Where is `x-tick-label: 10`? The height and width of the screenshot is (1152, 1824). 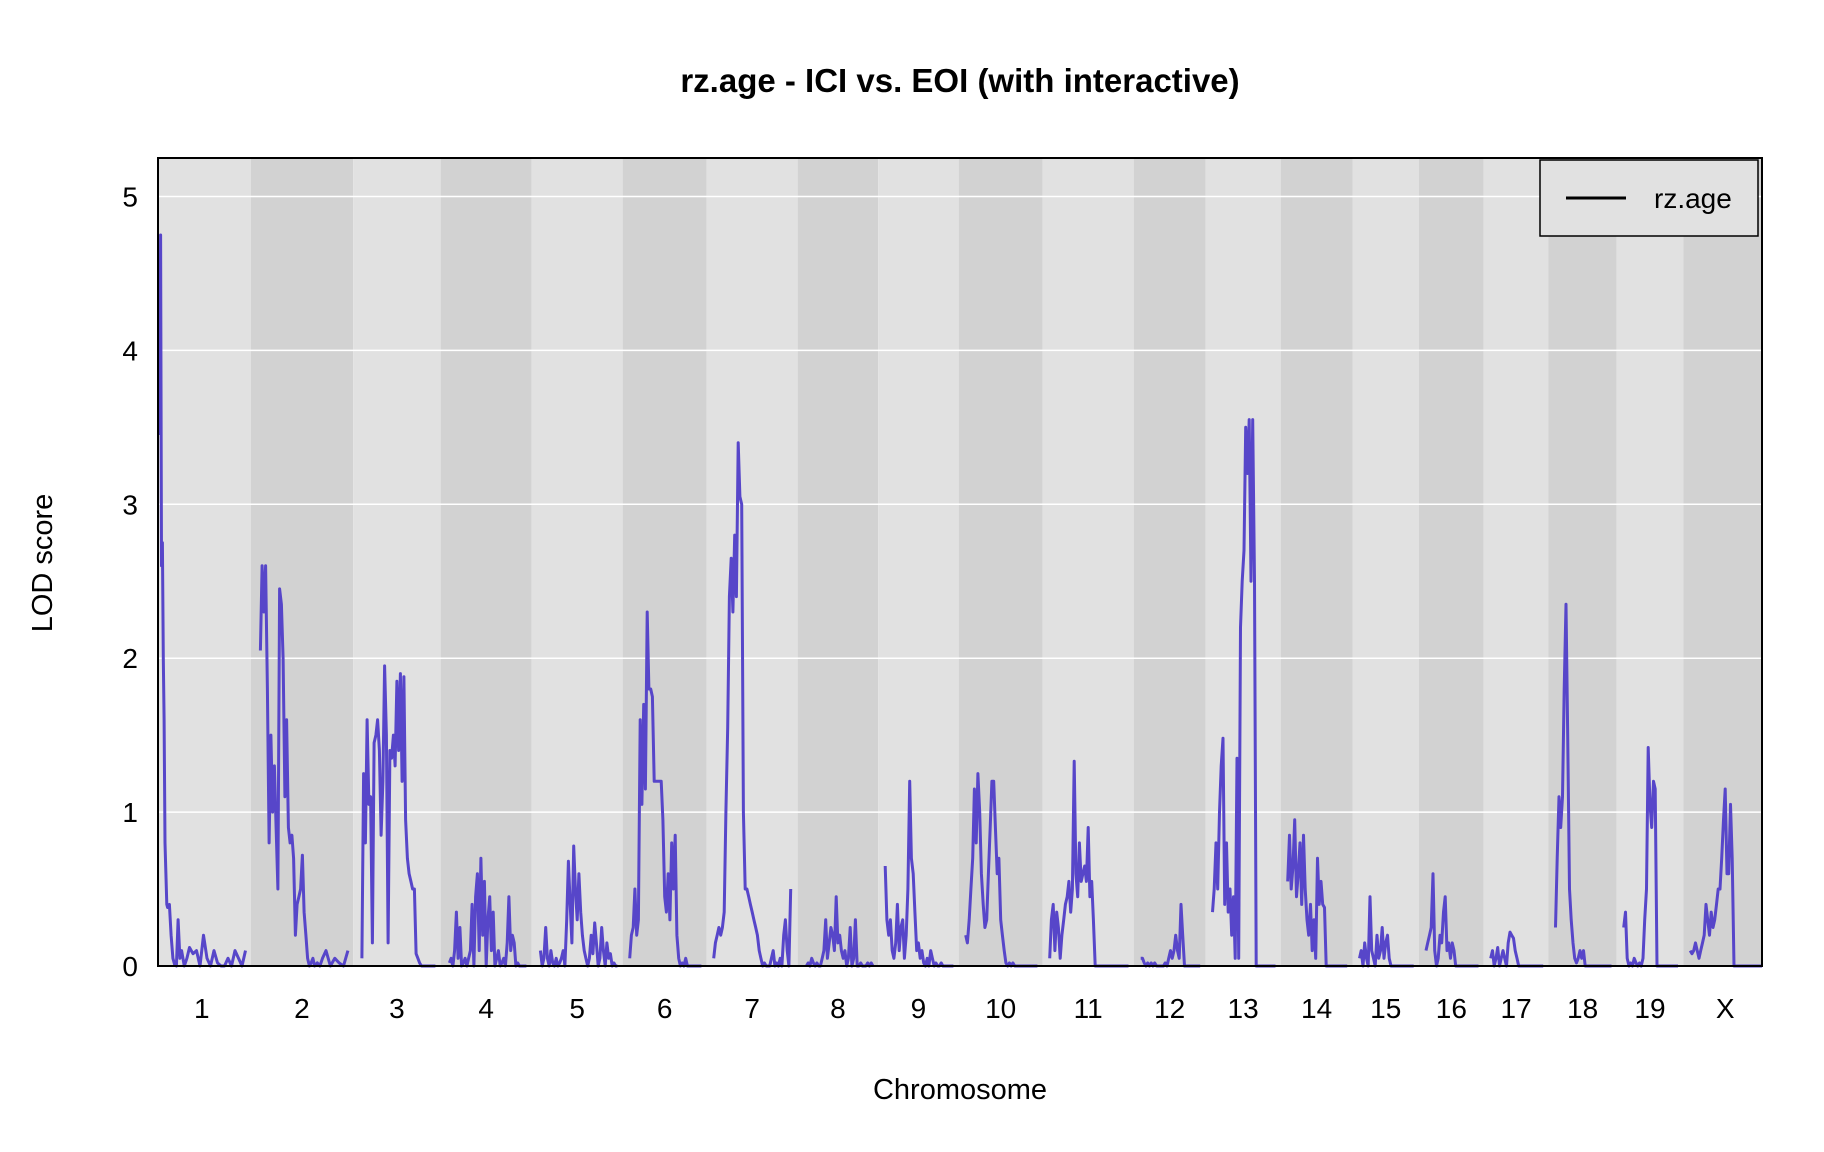
x-tick-label: 10 is located at coordinates (1000, 1008).